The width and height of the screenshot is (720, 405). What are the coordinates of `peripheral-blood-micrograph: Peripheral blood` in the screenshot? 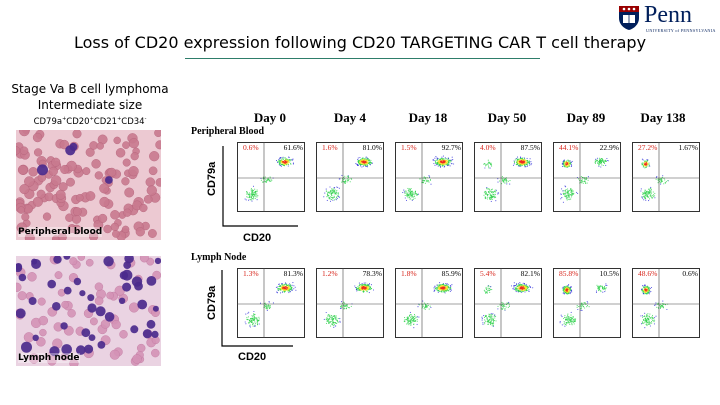 It's located at (88, 185).